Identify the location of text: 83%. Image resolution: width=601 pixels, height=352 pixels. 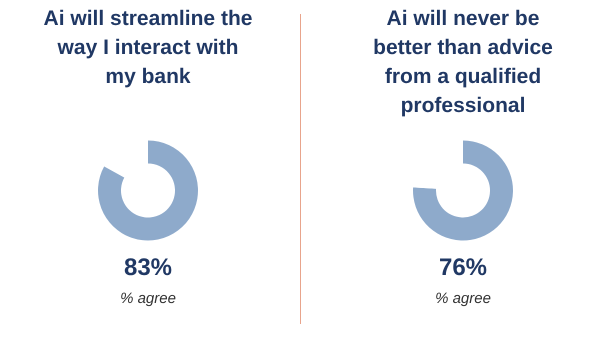
(148, 267).